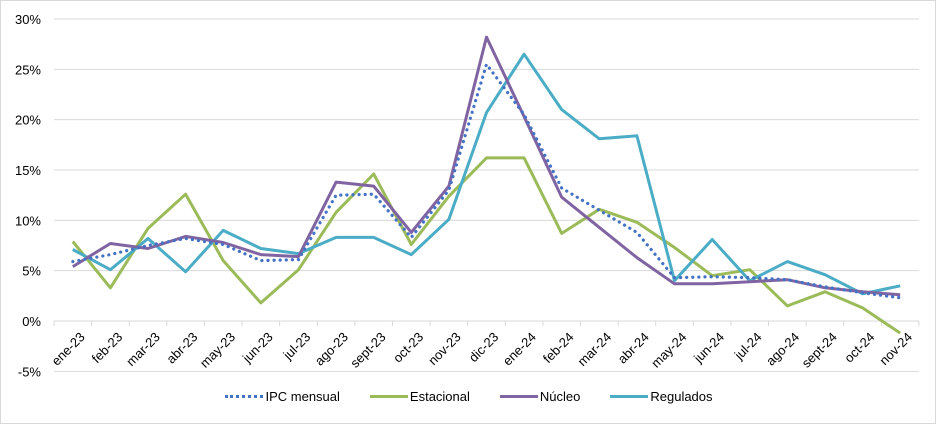 The height and width of the screenshot is (430, 936). I want to click on x-tick-label: feb-24, so click(558, 347).